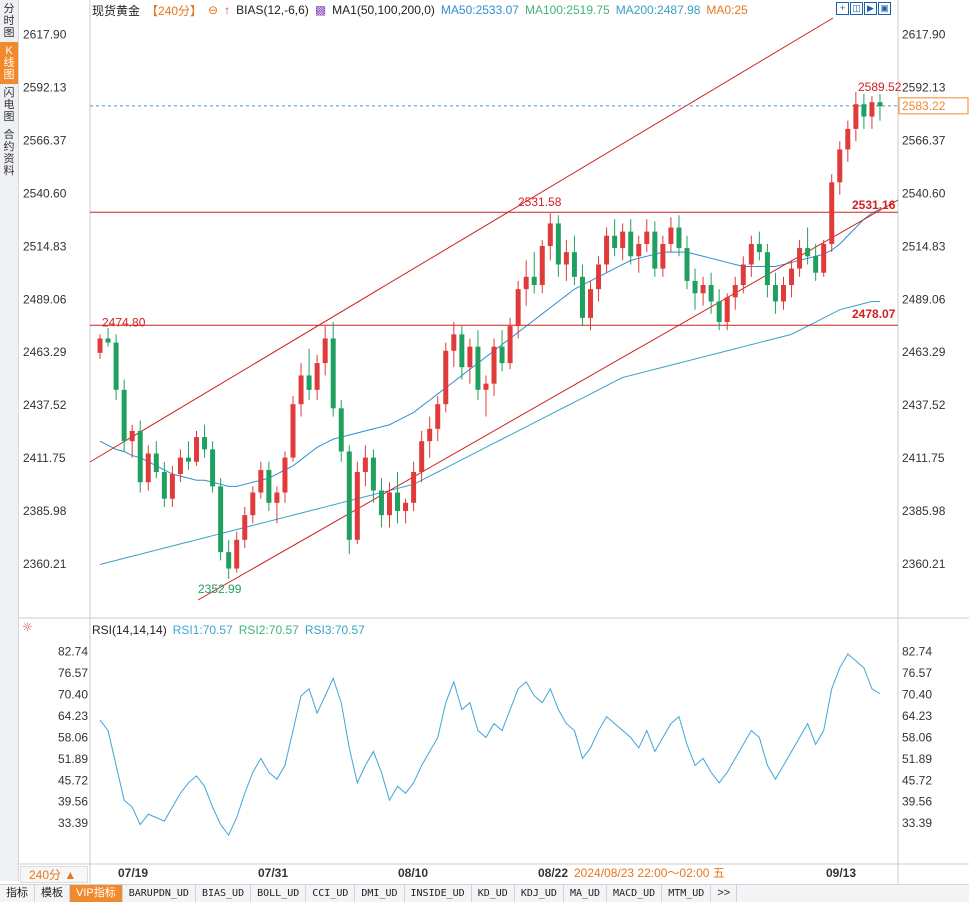 The width and height of the screenshot is (969, 902). Describe the element at coordinates (159, 893) in the screenshot. I see `tab-barupdn: BARUPDN_UD` at that location.